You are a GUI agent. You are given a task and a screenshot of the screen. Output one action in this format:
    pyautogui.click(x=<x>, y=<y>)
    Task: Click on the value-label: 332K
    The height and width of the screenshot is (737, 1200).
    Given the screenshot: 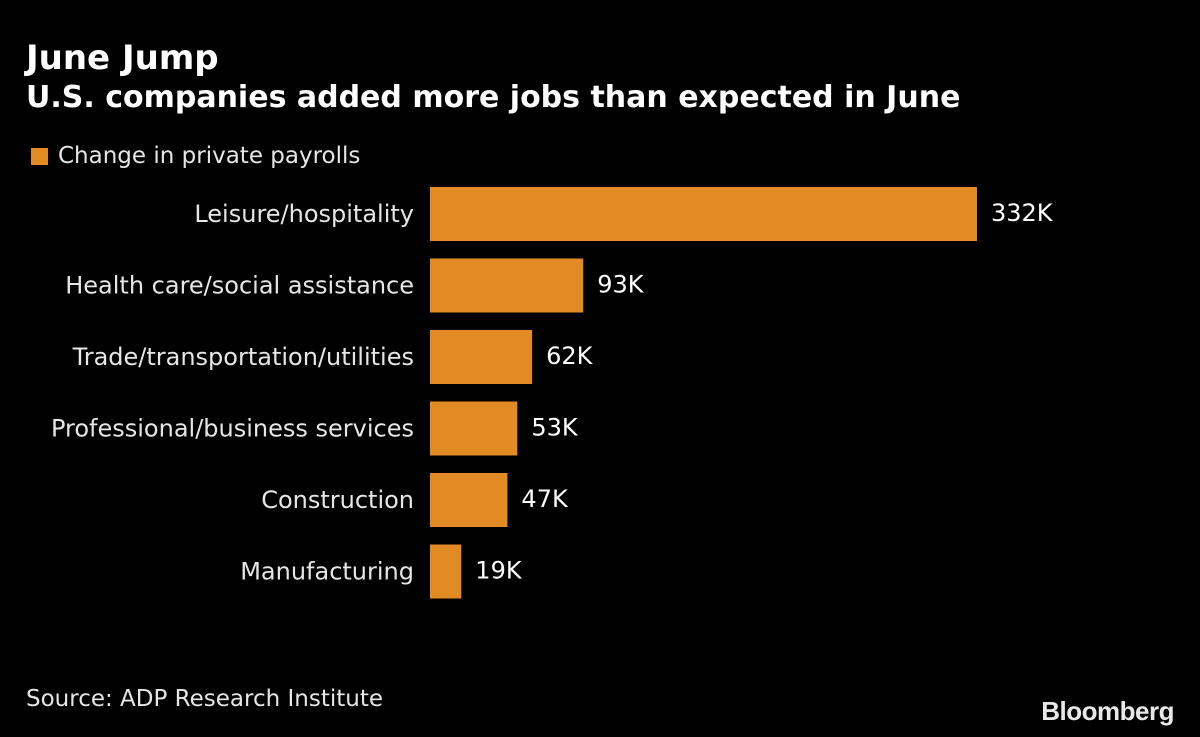 What is the action you would take?
    pyautogui.click(x=1022, y=213)
    